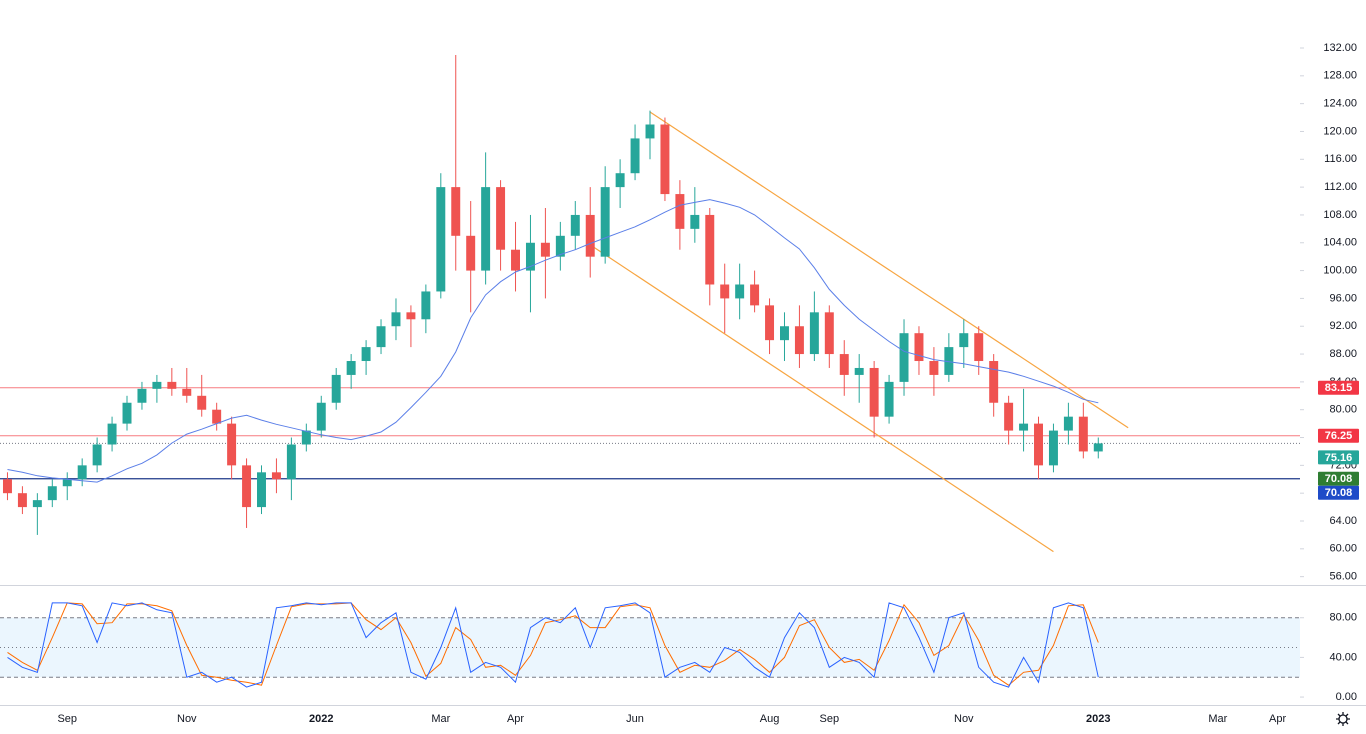  What do you see at coordinates (1343, 354) in the screenshot?
I see `y-tick-label: 88.00` at bounding box center [1343, 354].